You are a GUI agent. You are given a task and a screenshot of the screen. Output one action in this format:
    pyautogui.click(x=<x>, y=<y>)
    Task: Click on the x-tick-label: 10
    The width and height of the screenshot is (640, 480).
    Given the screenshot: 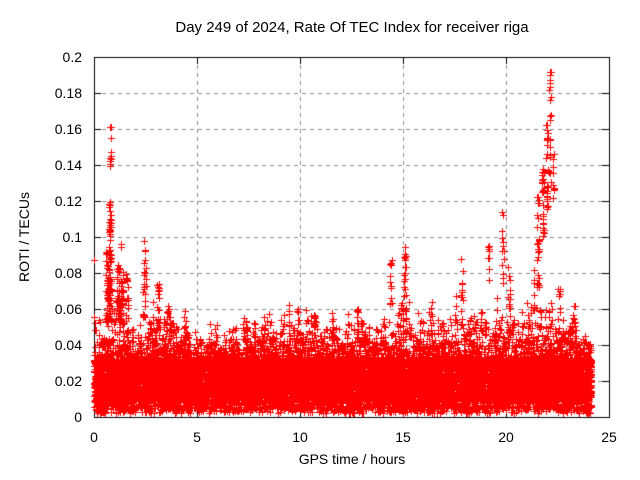 What is the action you would take?
    pyautogui.click(x=300, y=437)
    